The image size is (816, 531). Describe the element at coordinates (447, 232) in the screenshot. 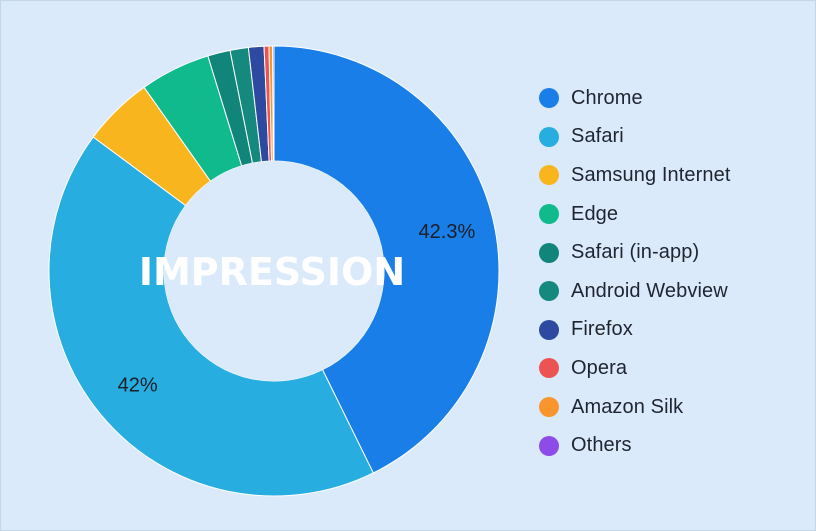

I see `slice-label-chrome: 42.3%` at that location.